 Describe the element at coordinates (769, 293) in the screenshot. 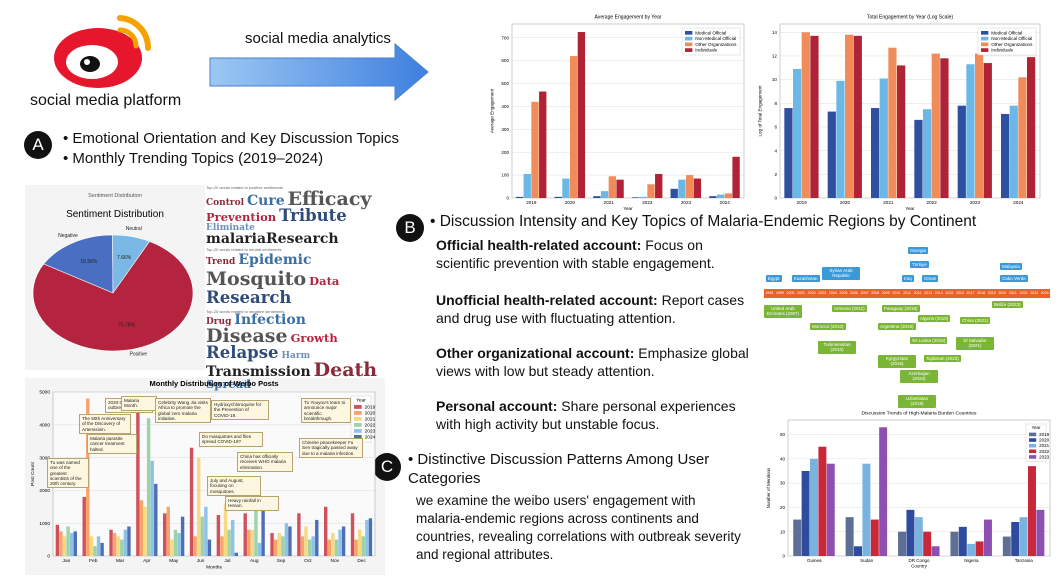

I see `timeline-year: 1998` at that location.